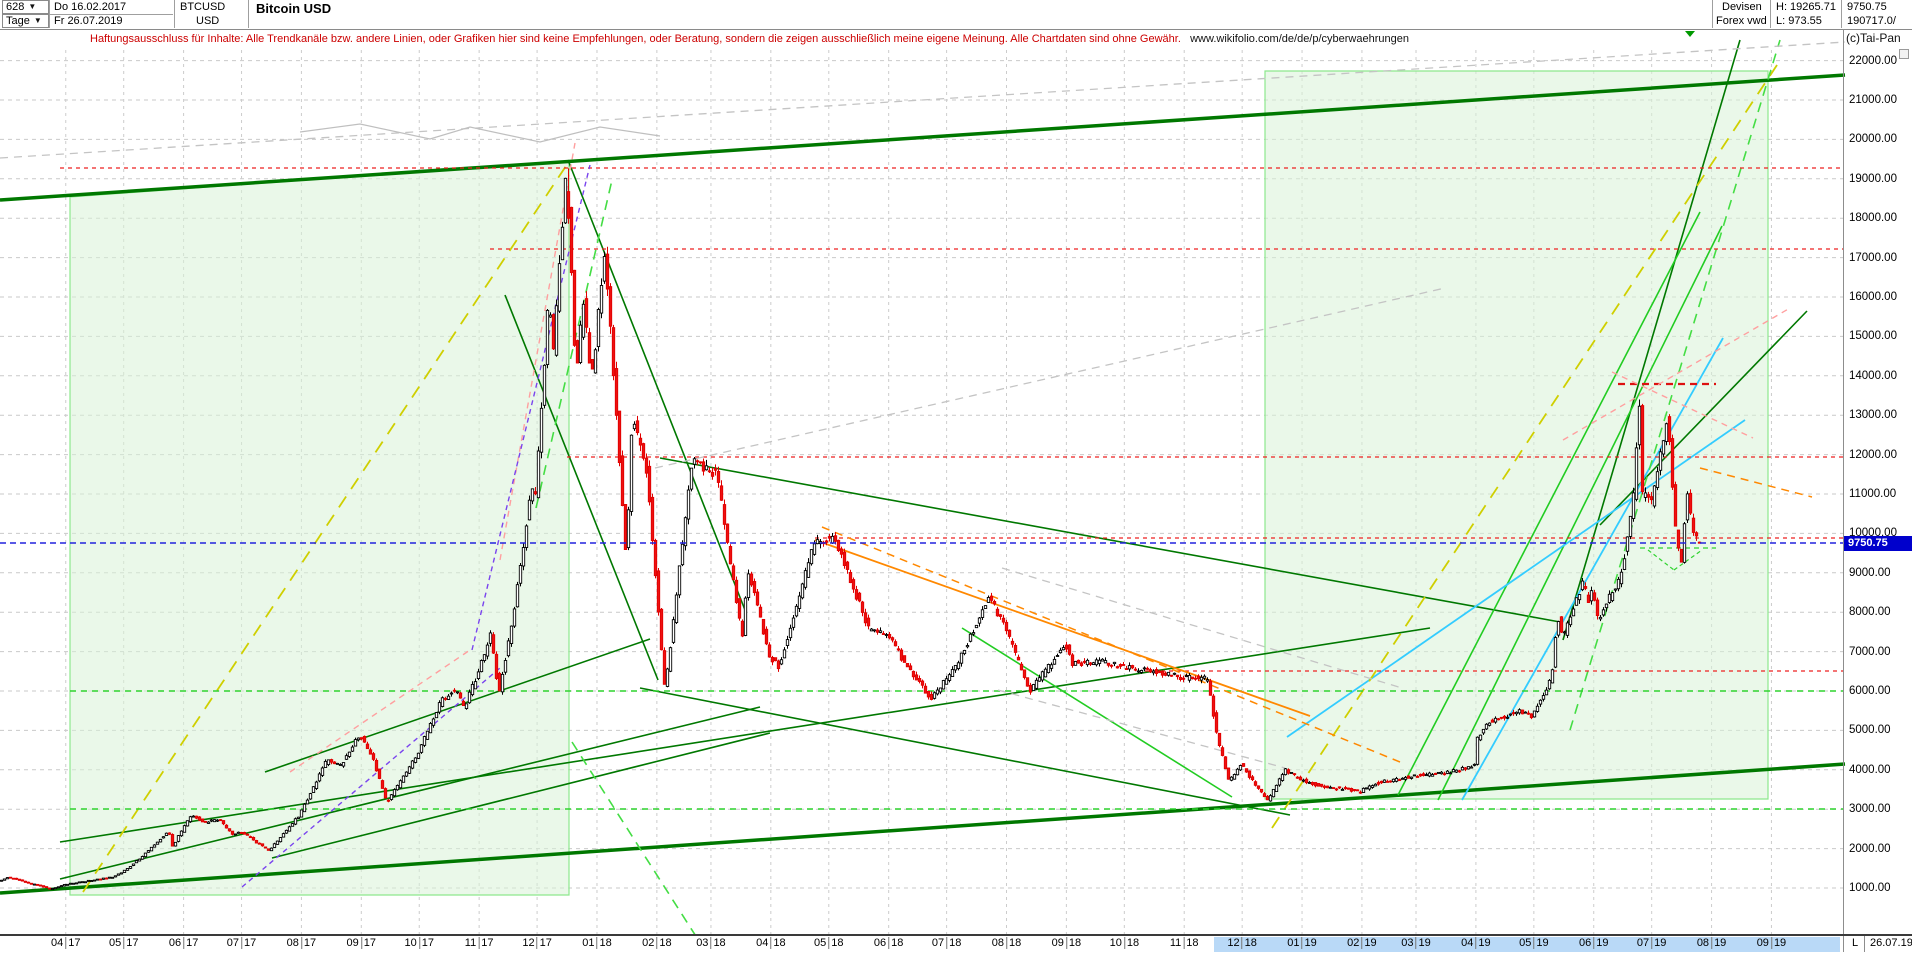 The image size is (1912, 954). Describe the element at coordinates (25, 7) in the screenshot. I see `bars-count-dropdown: 628 ▼` at that location.